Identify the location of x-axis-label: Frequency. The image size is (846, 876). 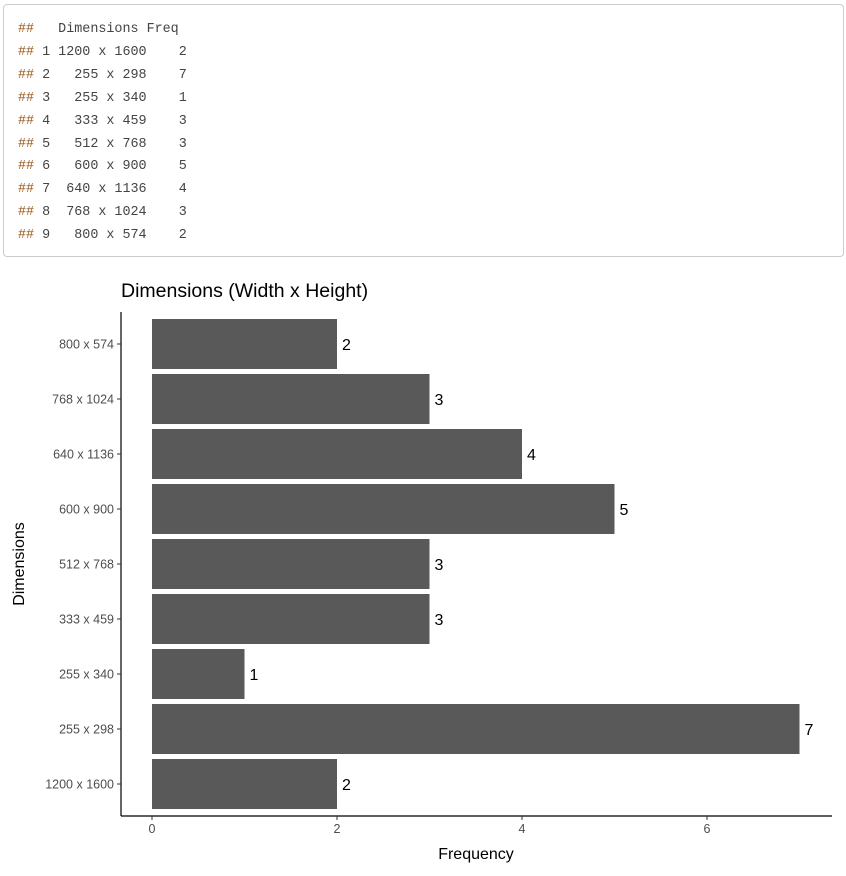
(476, 854).